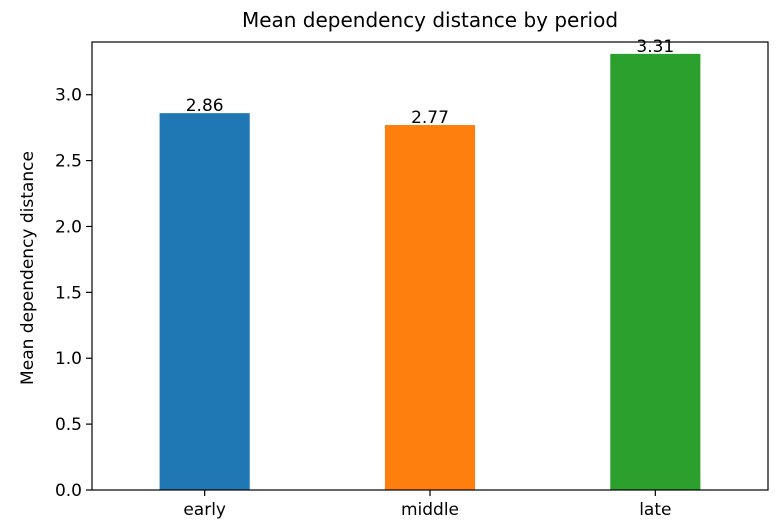  What do you see at coordinates (68, 491) in the screenshot?
I see `y-tick-label-0.0: 0.0` at bounding box center [68, 491].